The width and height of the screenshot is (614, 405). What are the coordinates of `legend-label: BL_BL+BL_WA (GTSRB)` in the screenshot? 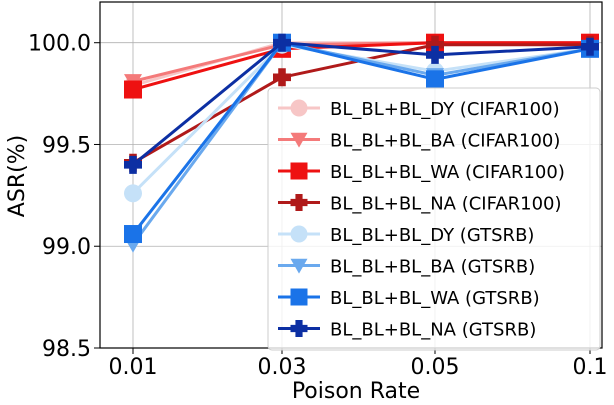 It's located at (435, 298).